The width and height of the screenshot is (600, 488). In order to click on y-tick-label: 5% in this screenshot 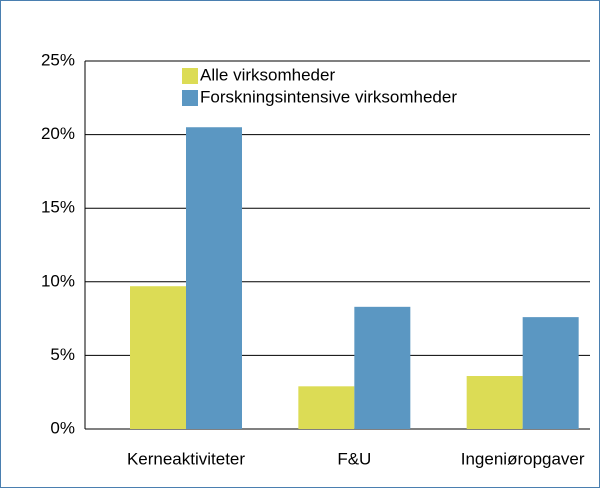, I will do `click(62, 354)`.